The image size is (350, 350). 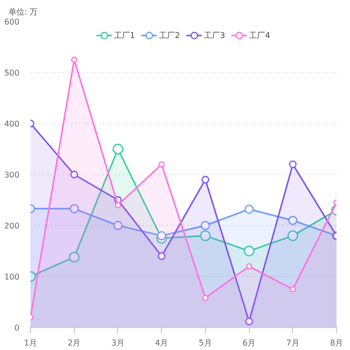 What do you see at coordinates (12, 73) in the screenshot?
I see `y-tick-label: 500` at bounding box center [12, 73].